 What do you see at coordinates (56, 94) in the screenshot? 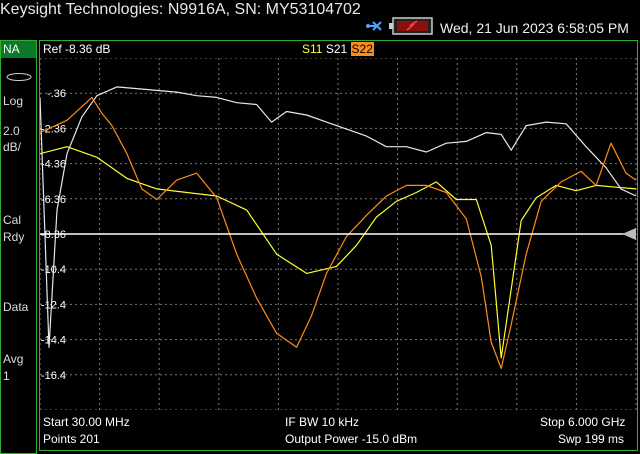
I see `y-tick-label: -.36` at bounding box center [56, 94].